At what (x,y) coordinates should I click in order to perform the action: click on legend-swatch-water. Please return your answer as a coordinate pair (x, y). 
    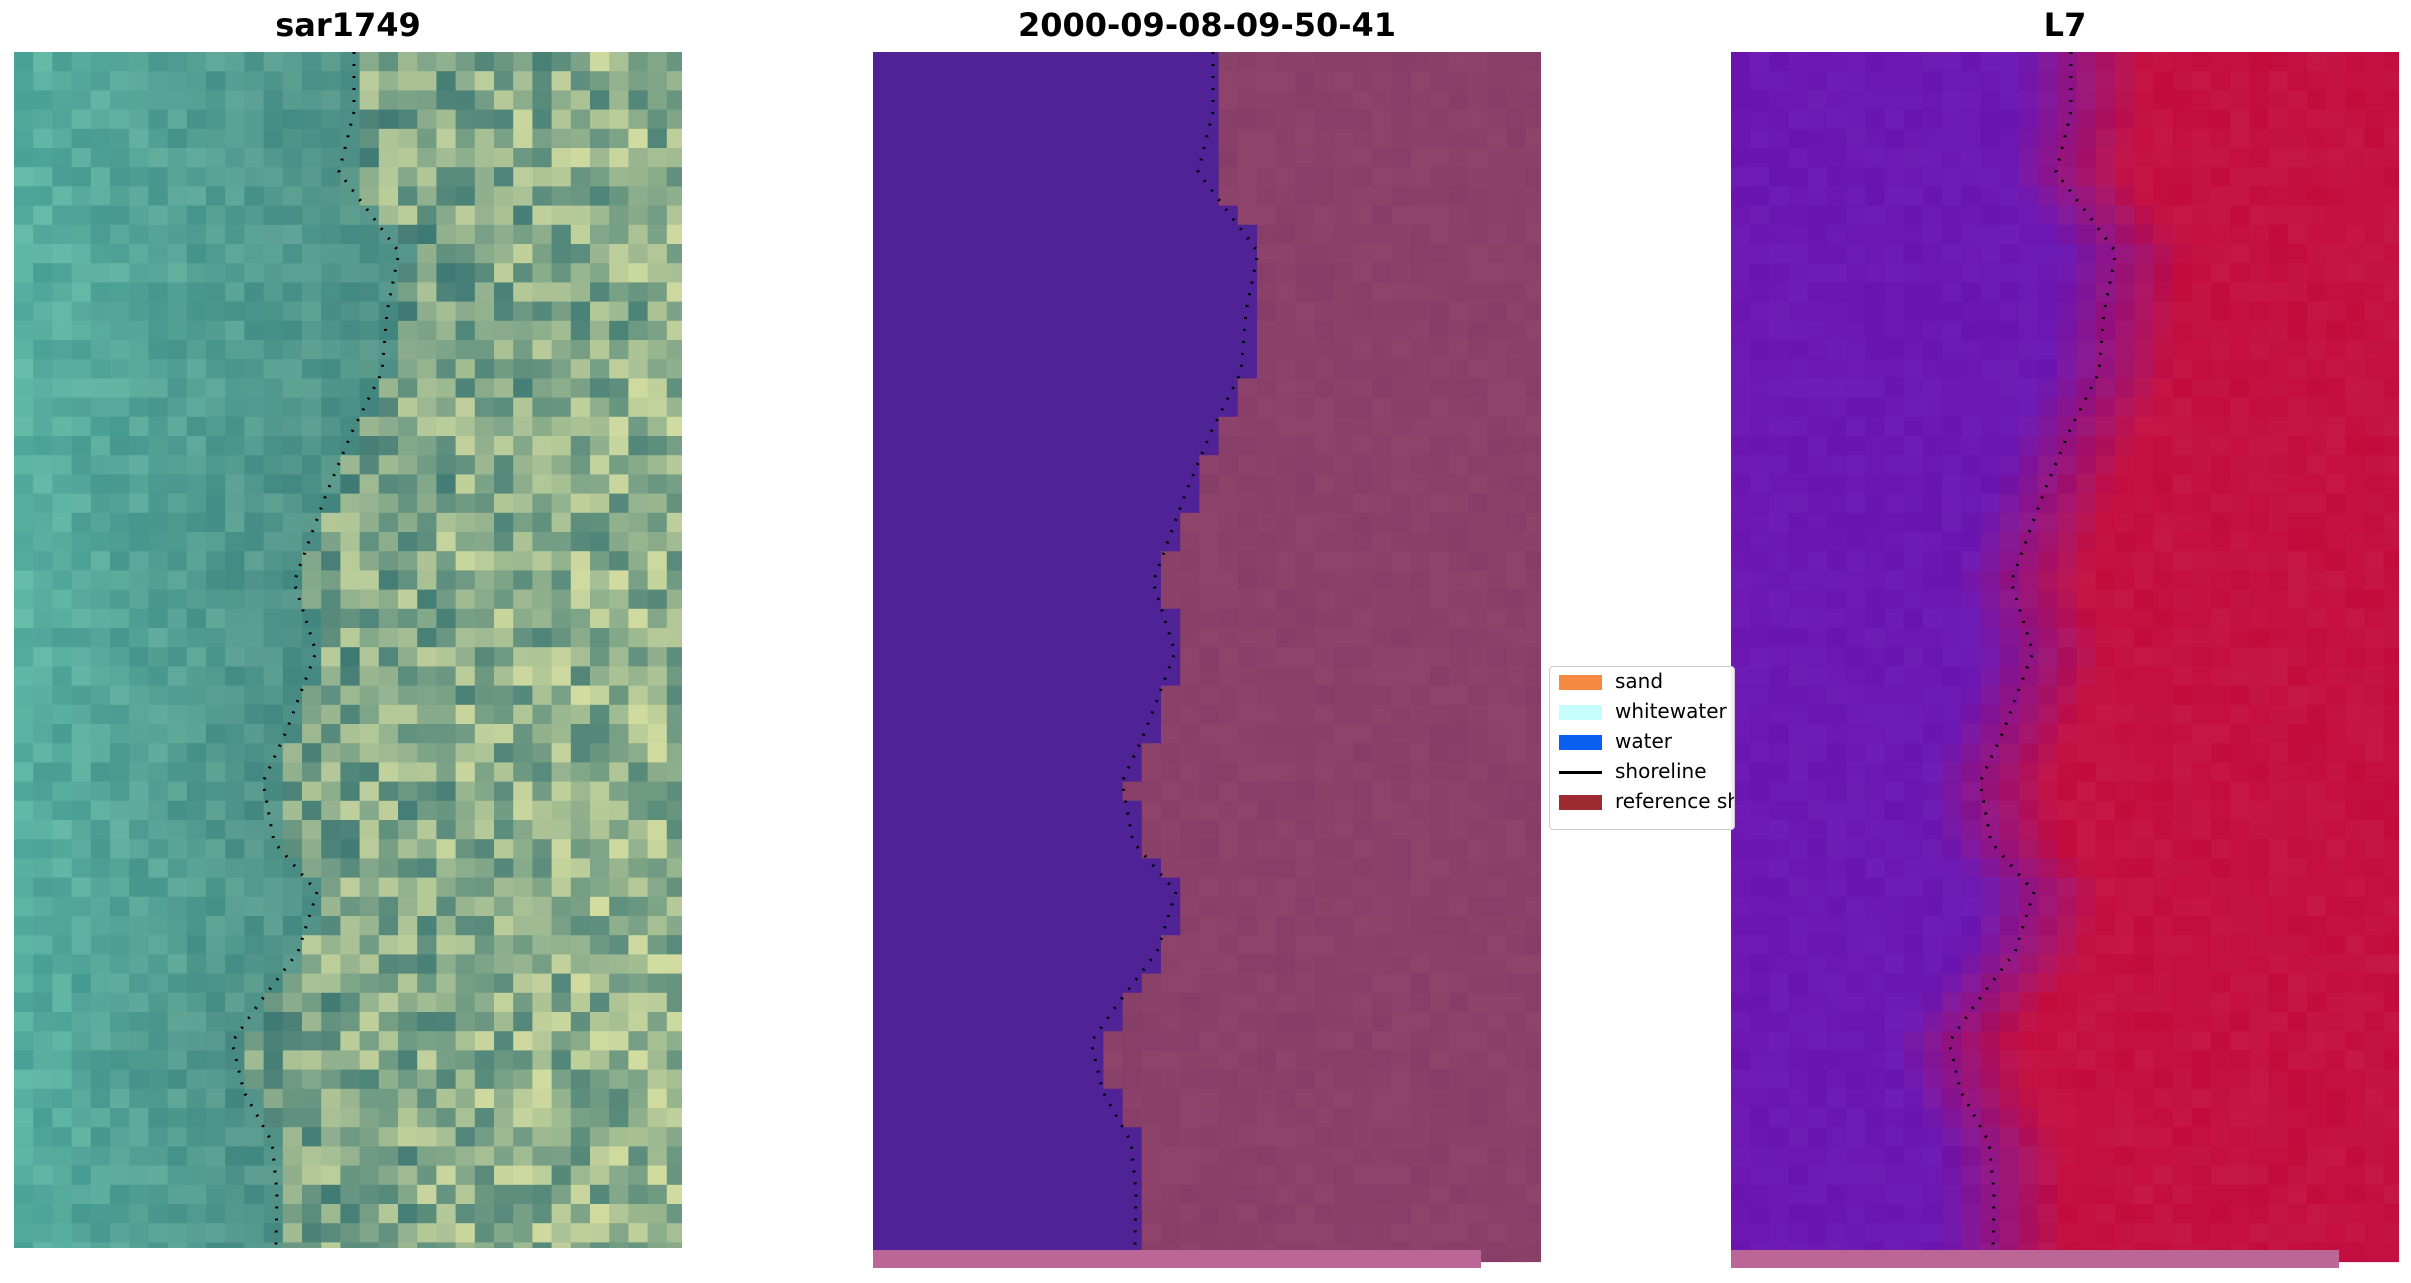
    Looking at the image, I should click on (1580, 742).